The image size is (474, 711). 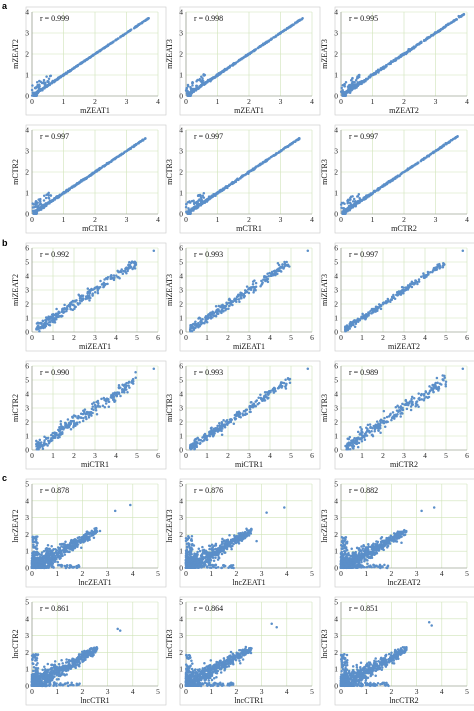 What do you see at coordinates (27, 172) in the screenshot?
I see `y-tick-label: 2` at bounding box center [27, 172].